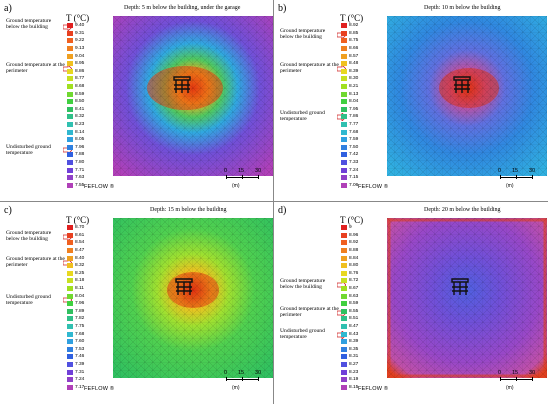  Describe the element at coordinates (354, 387) in the screenshot. I see `legend-value: 8.15` at that location.